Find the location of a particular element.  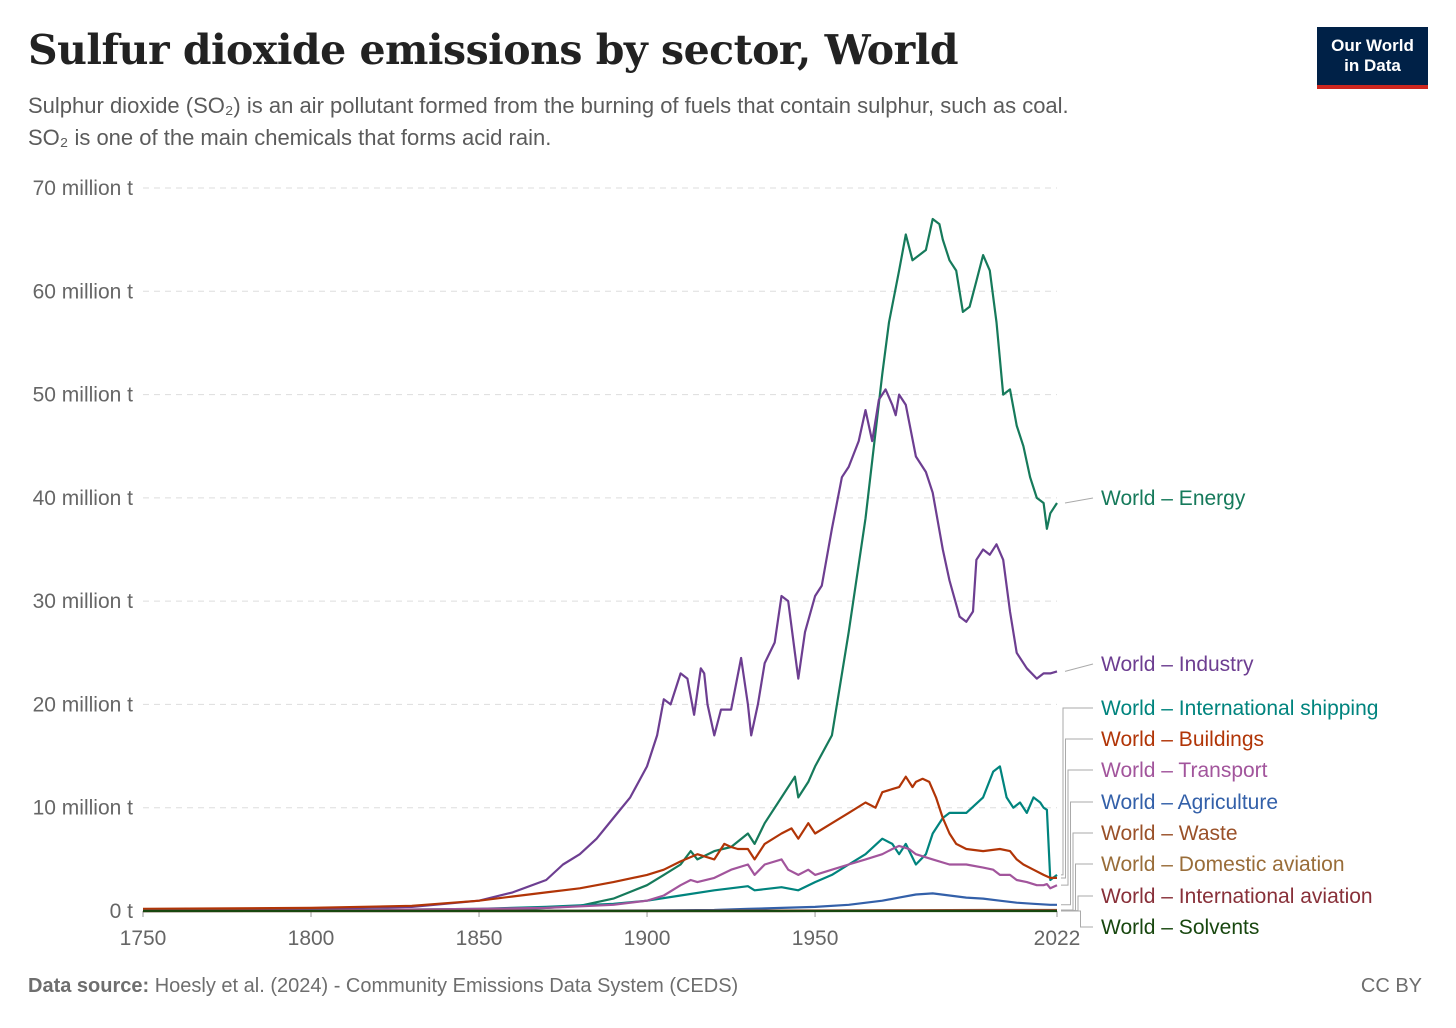

series-label-5: World – Transport is located at coordinates (1184, 770).